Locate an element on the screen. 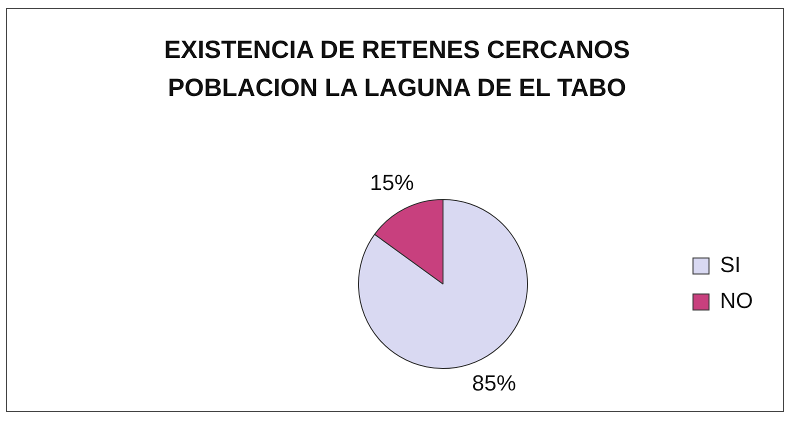 The width and height of the screenshot is (793, 422). data-label: 85% is located at coordinates (494, 383).